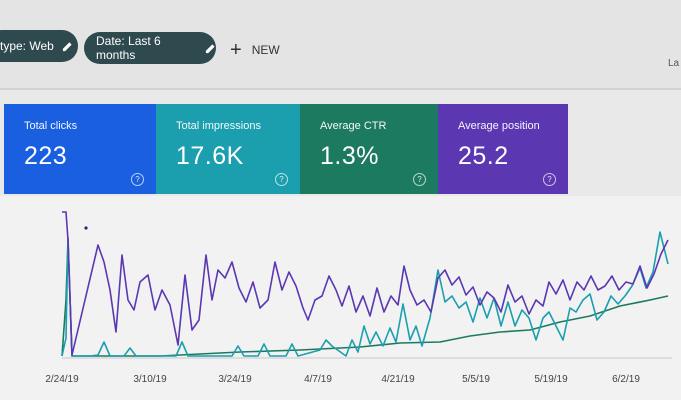 This screenshot has width=681, height=400. I want to click on date-filter-chip: Date: Last 6 months, so click(150, 48).